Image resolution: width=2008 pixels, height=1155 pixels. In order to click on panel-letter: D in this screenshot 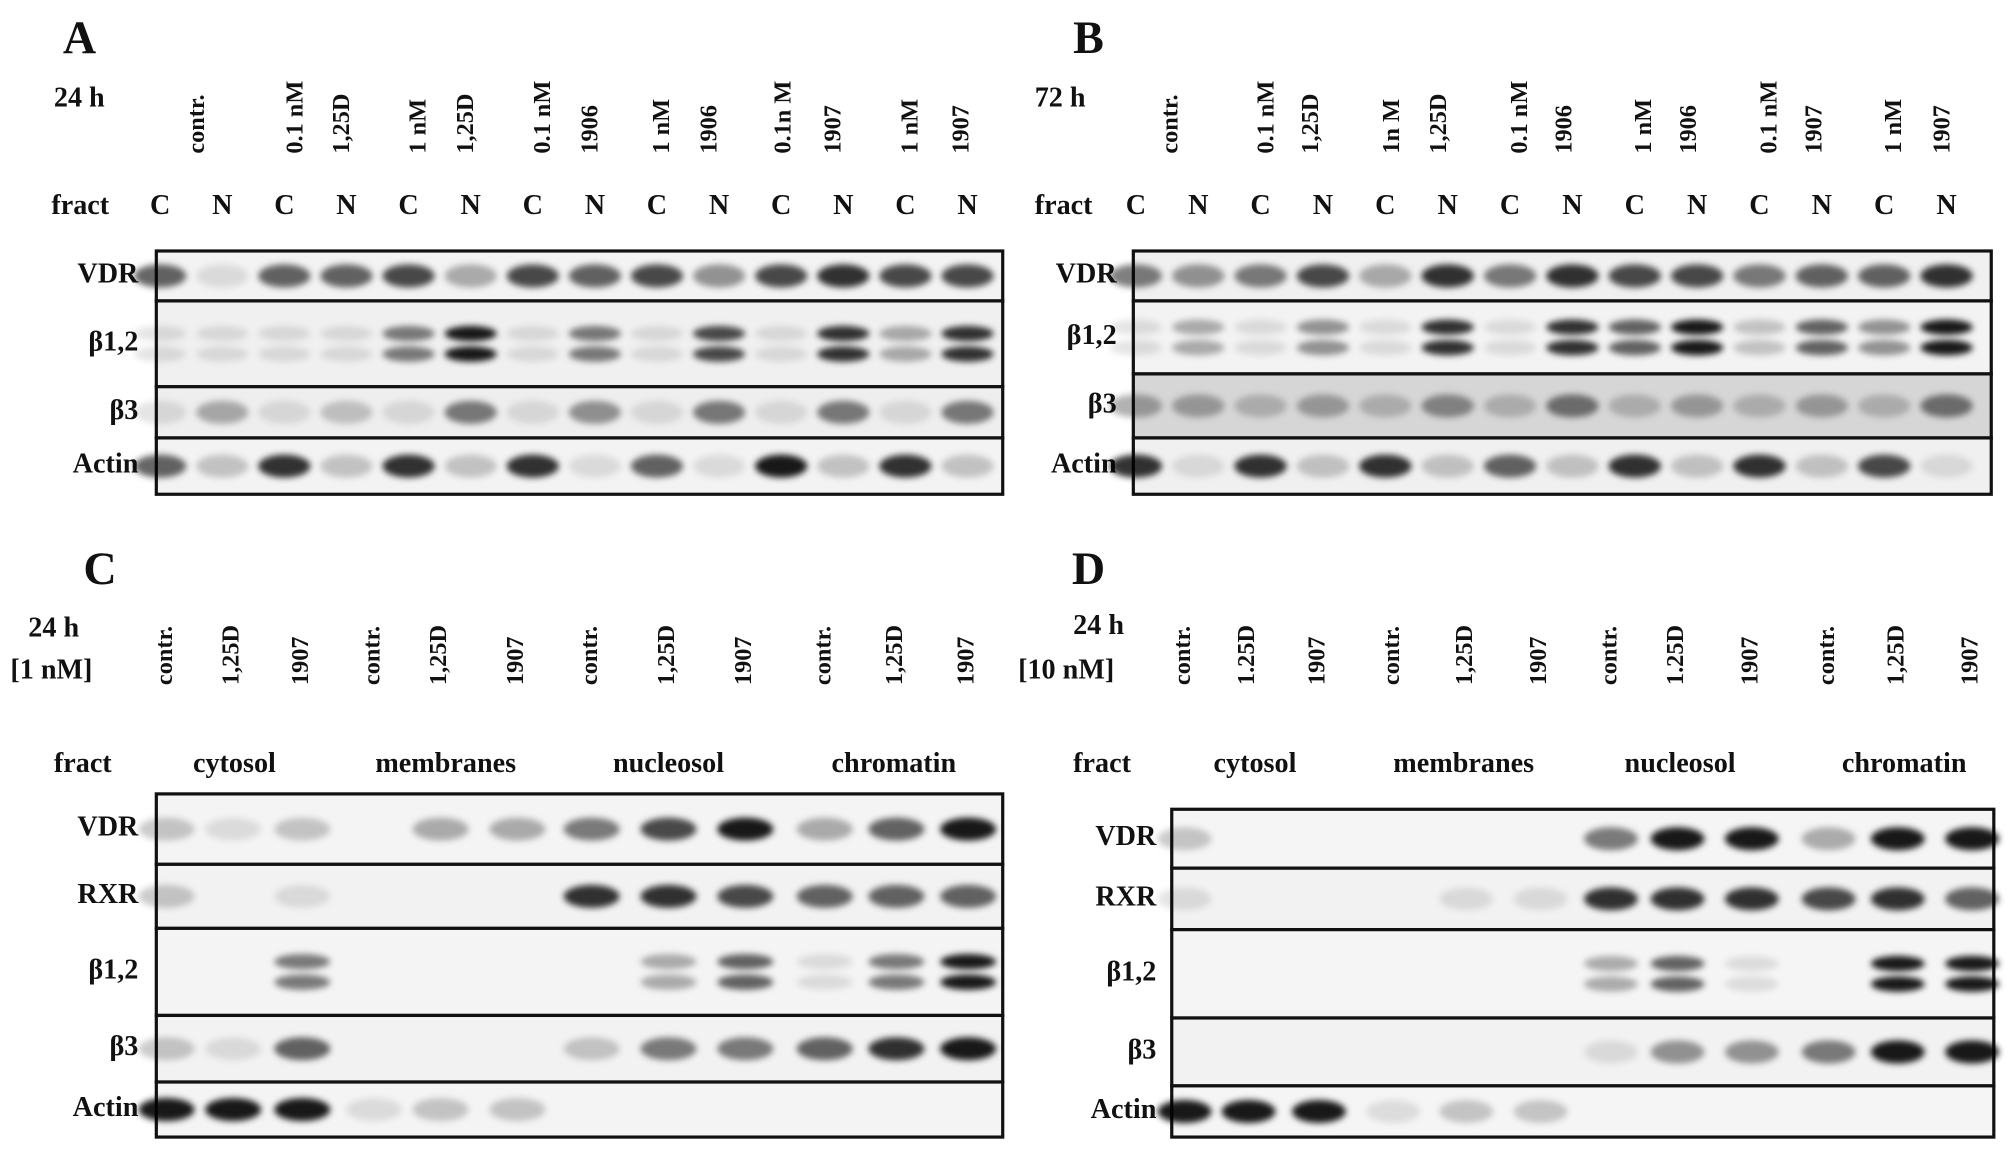, I will do `click(1088, 568)`.